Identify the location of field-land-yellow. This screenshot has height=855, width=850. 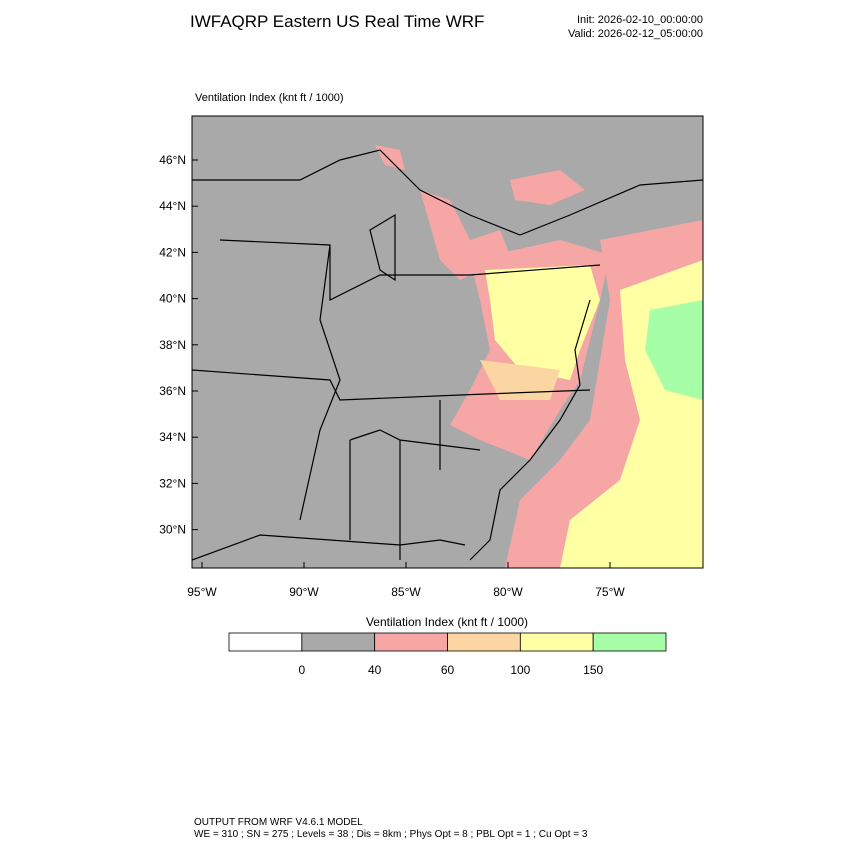
(542, 322).